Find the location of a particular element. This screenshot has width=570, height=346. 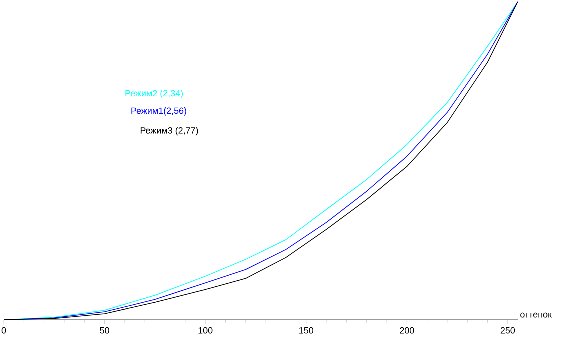

text: Режим3 (2,77) is located at coordinates (169, 131).